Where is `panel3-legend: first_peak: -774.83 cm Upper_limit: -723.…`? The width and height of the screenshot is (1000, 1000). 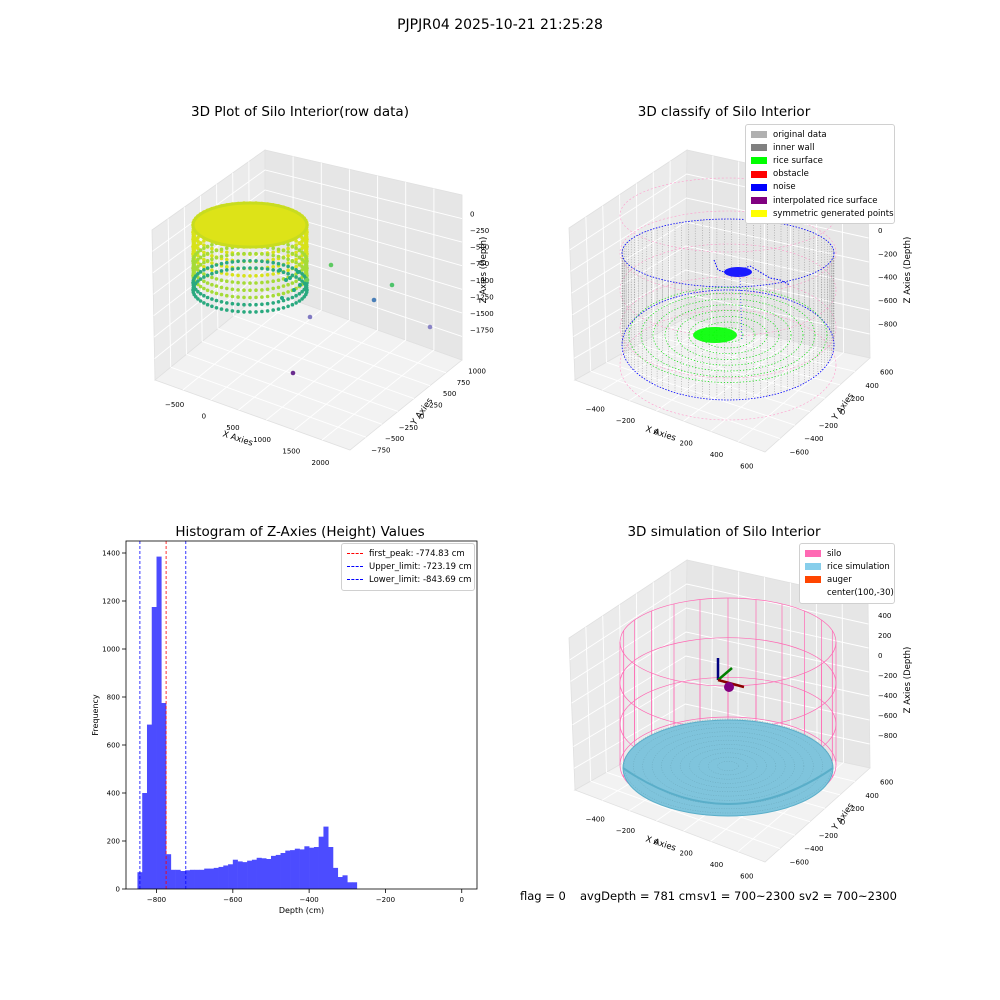
panel3-legend: first_peak: -774.83 cm Upper_limit: -723.… is located at coordinates (408, 567).